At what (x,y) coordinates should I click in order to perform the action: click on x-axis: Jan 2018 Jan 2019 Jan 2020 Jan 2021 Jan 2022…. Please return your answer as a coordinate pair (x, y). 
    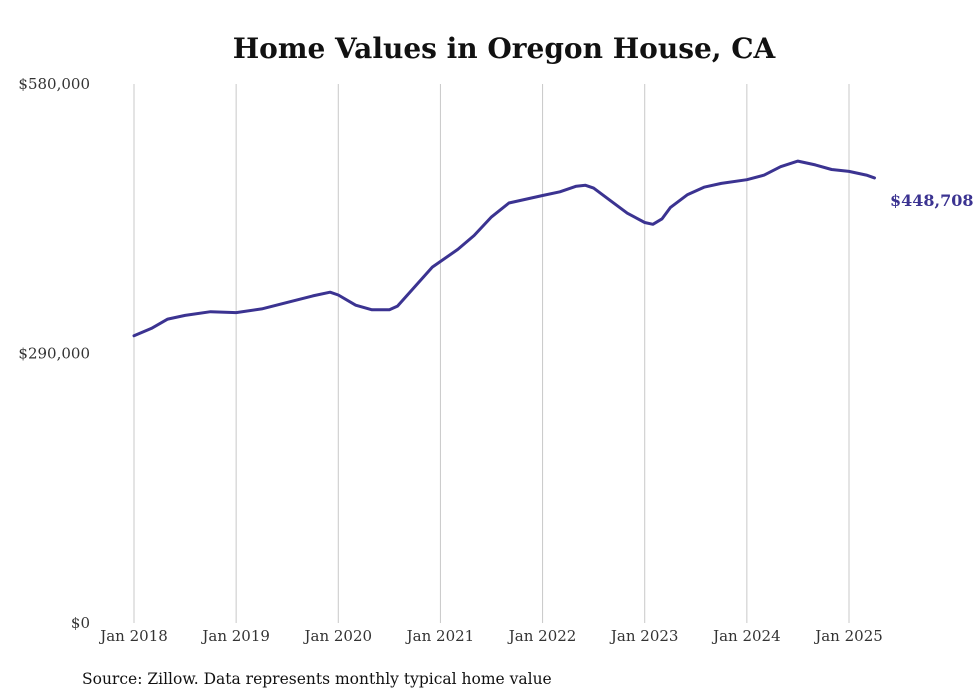
    Looking at the image, I should click on (490, 636).